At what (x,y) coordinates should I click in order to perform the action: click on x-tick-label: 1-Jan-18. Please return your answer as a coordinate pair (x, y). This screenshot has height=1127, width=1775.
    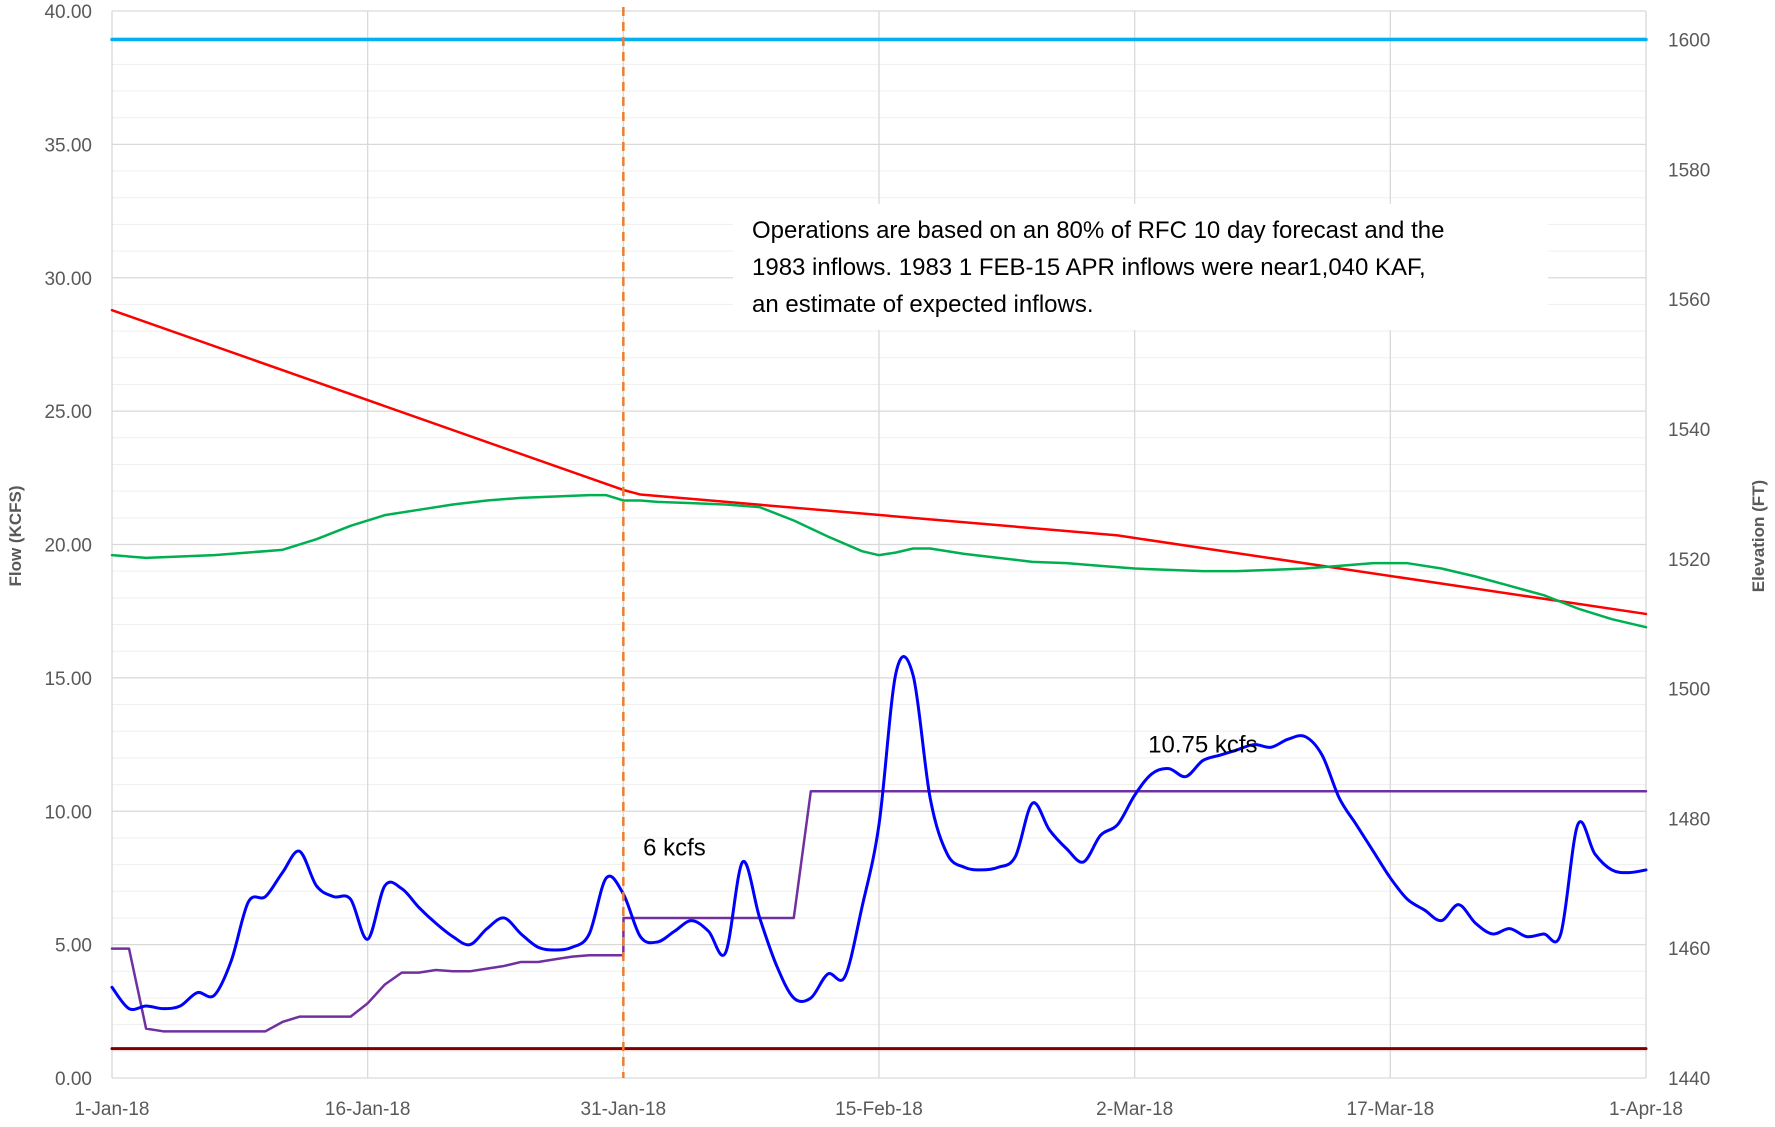
    Looking at the image, I should click on (112, 1109).